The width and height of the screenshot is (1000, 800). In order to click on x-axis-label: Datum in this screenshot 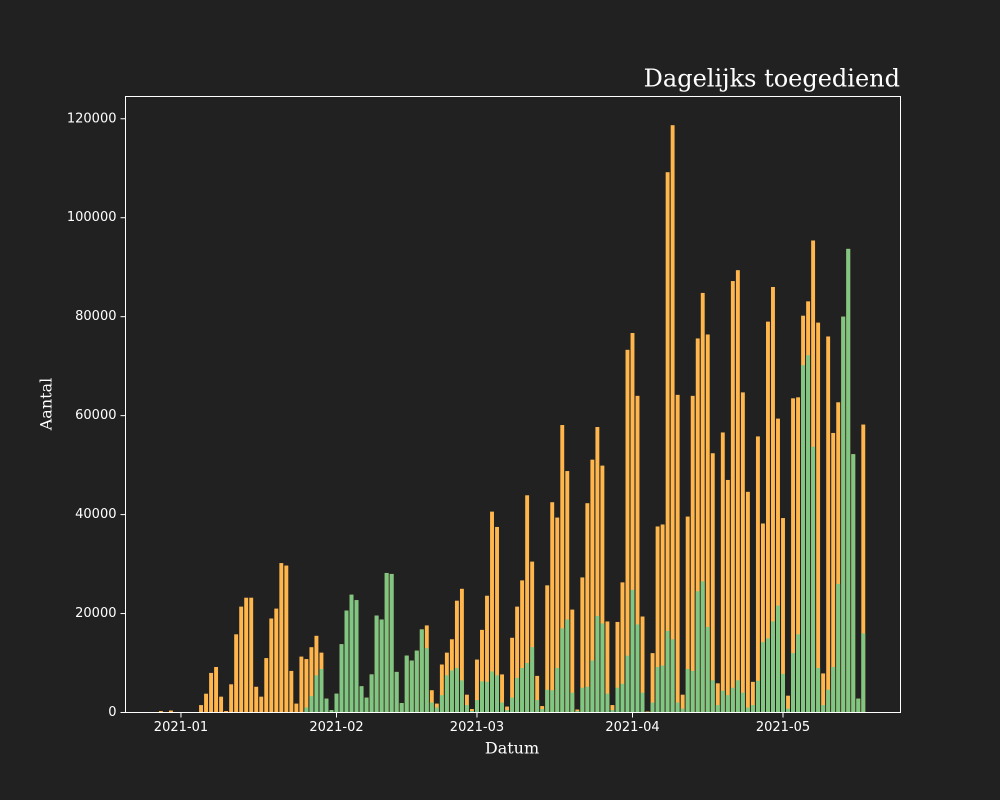, I will do `click(512, 748)`.